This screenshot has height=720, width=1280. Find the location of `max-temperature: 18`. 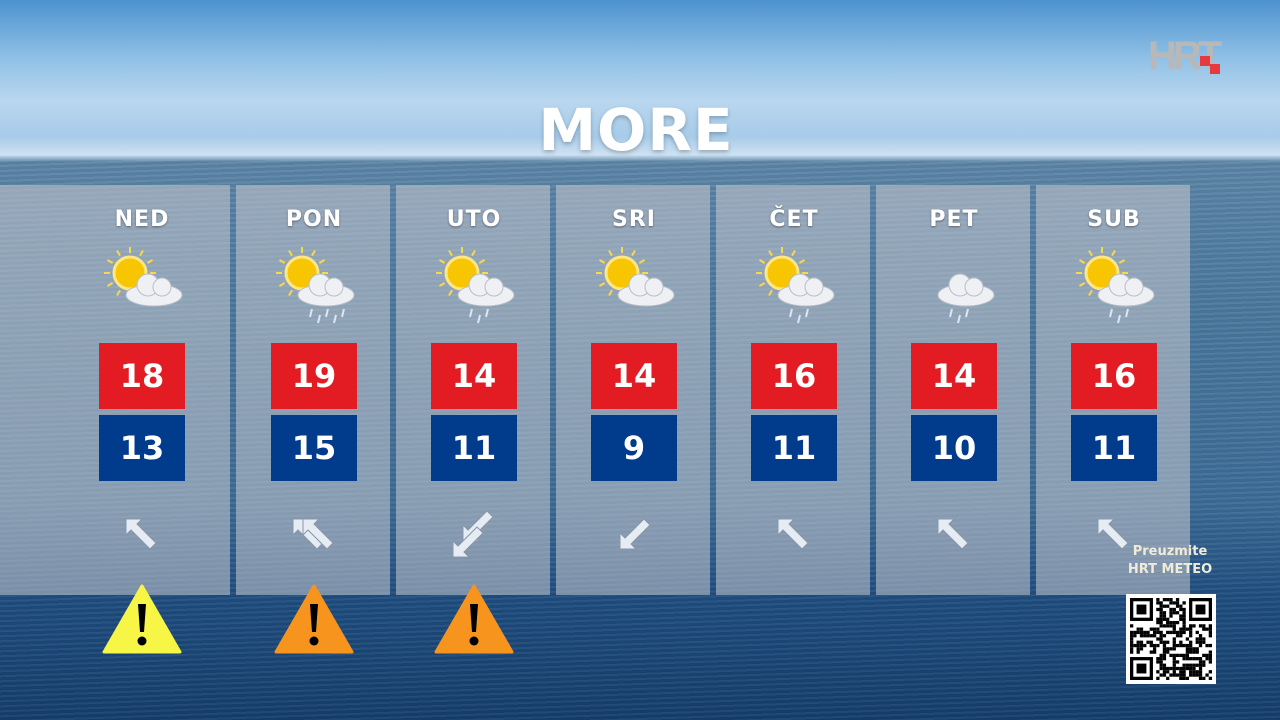

max-temperature: 18 is located at coordinates (142, 376).